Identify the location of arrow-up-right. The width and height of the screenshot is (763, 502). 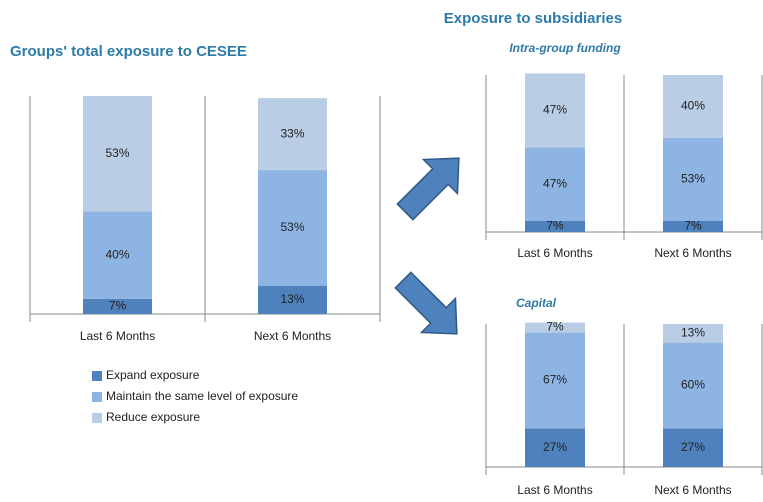
(428, 189).